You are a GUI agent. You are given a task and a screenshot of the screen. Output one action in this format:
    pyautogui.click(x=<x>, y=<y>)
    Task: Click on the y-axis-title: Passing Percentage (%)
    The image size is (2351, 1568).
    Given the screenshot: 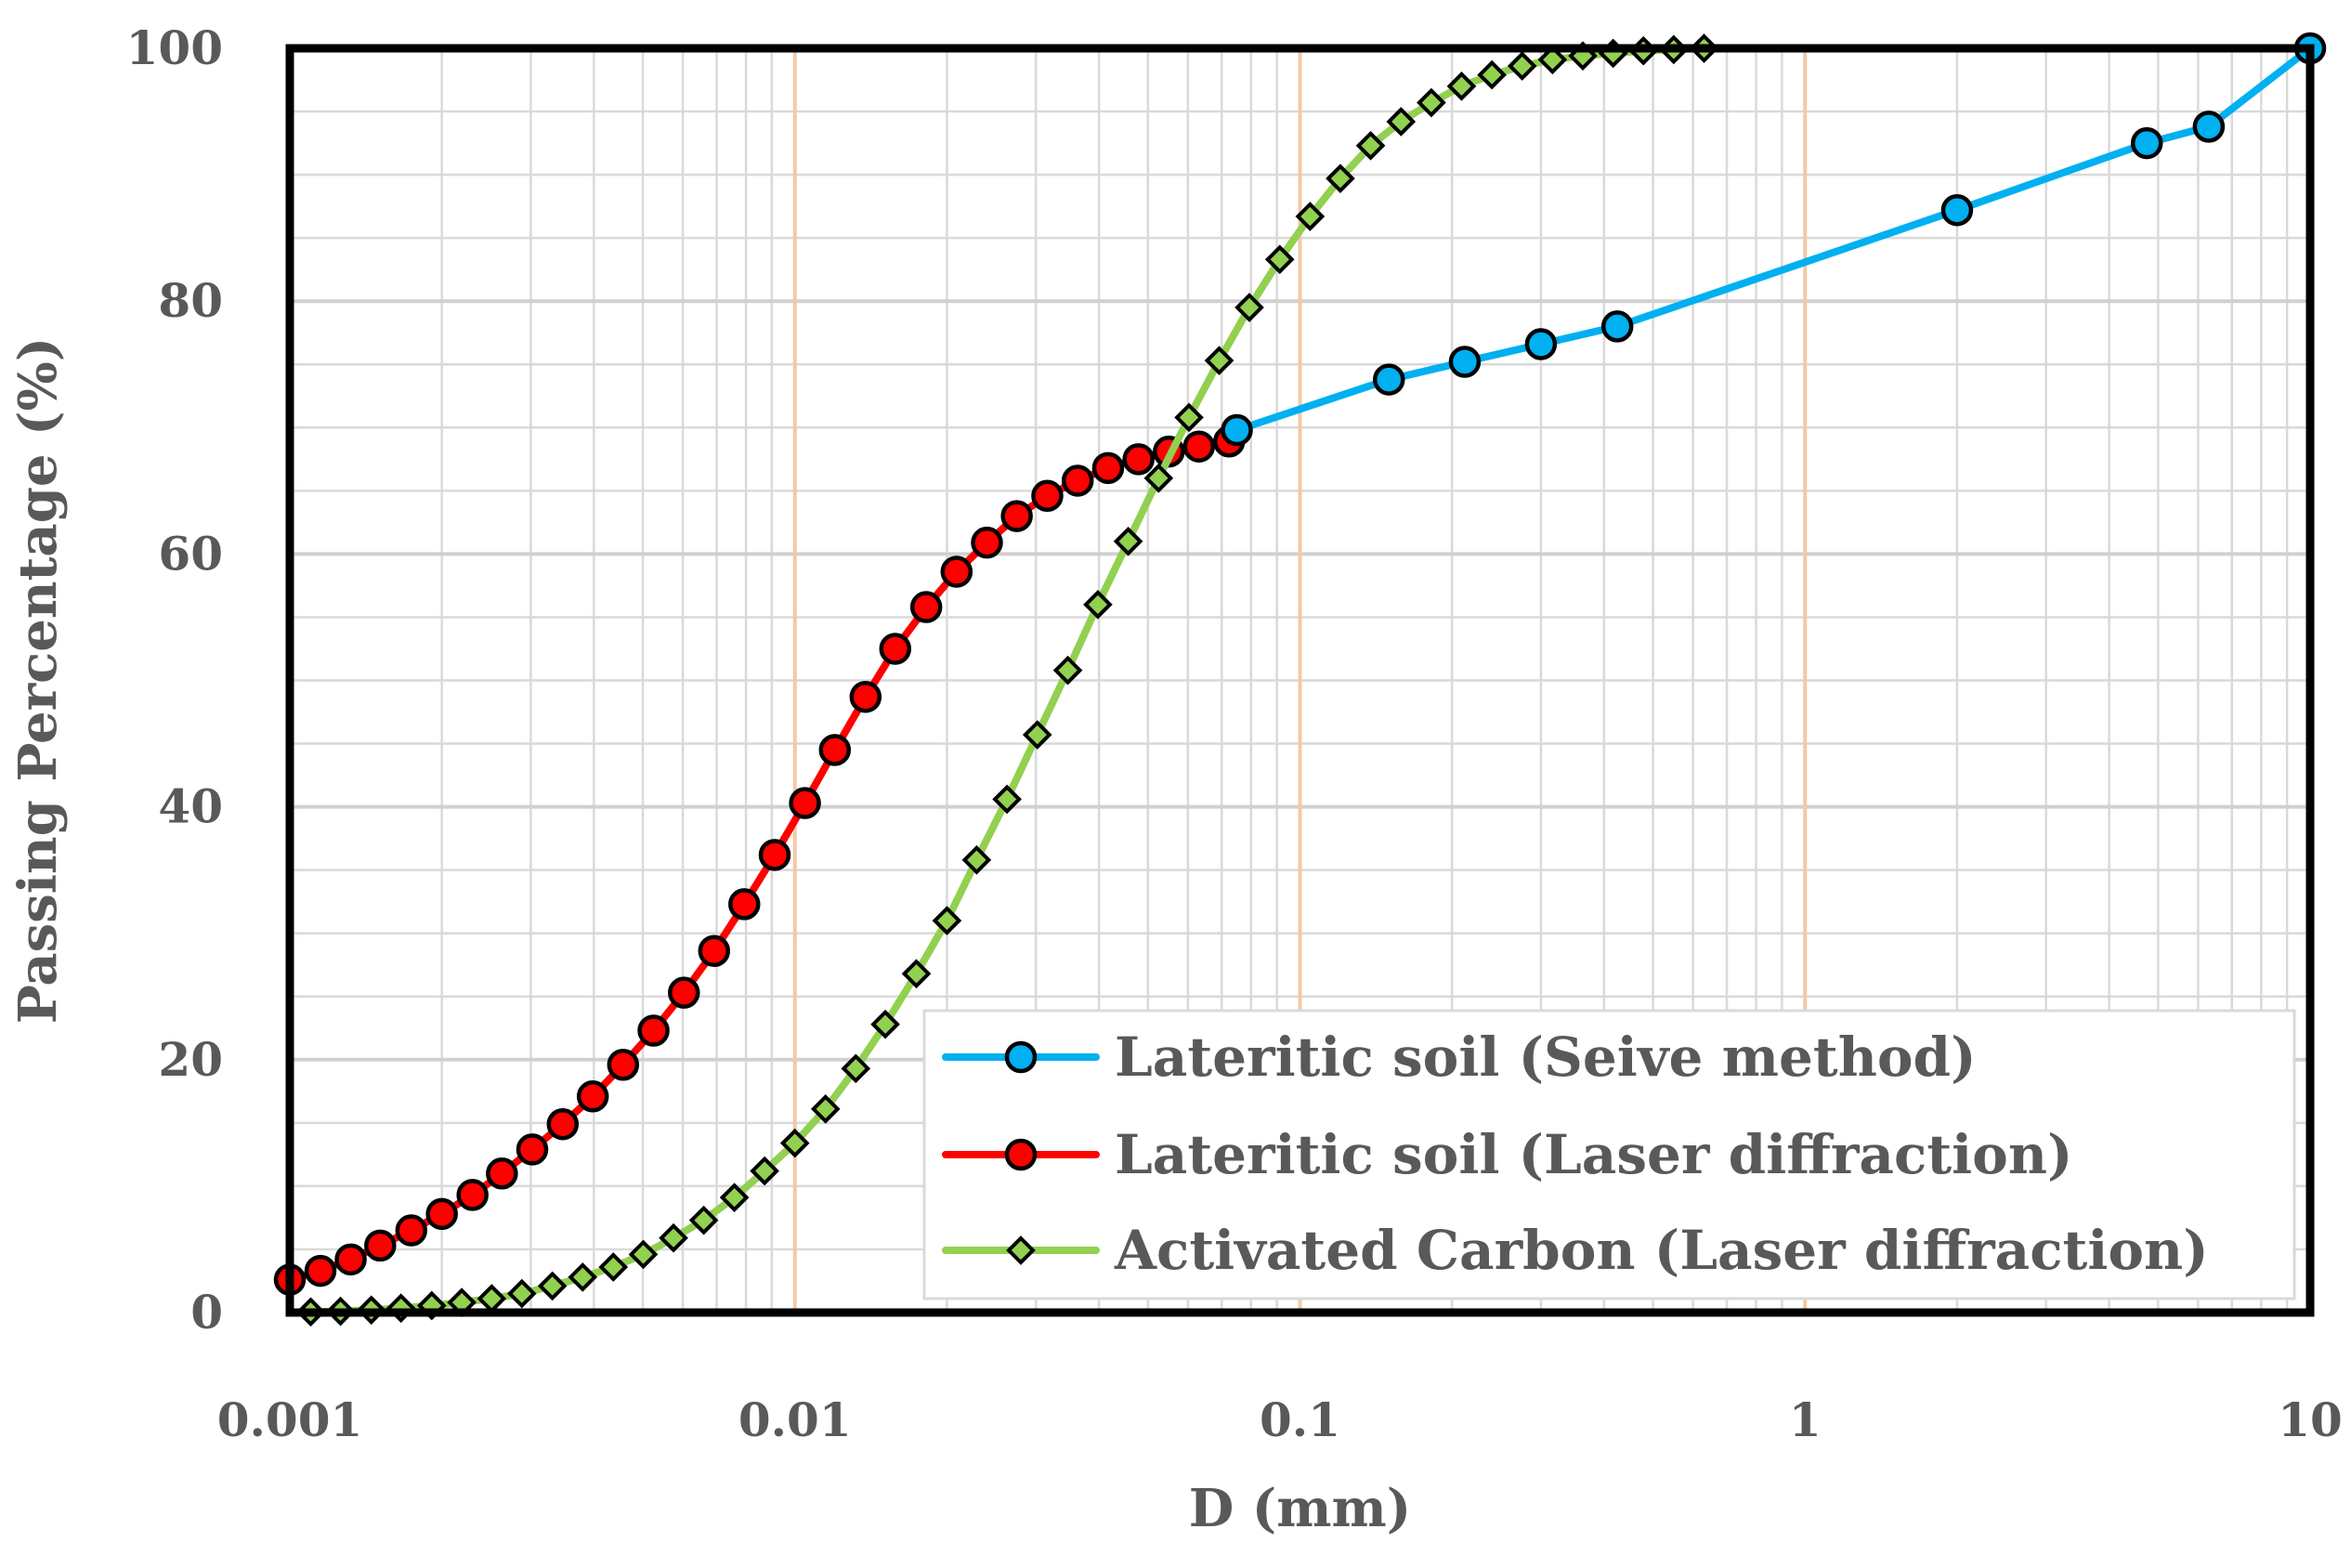 What is the action you would take?
    pyautogui.click(x=38, y=680)
    